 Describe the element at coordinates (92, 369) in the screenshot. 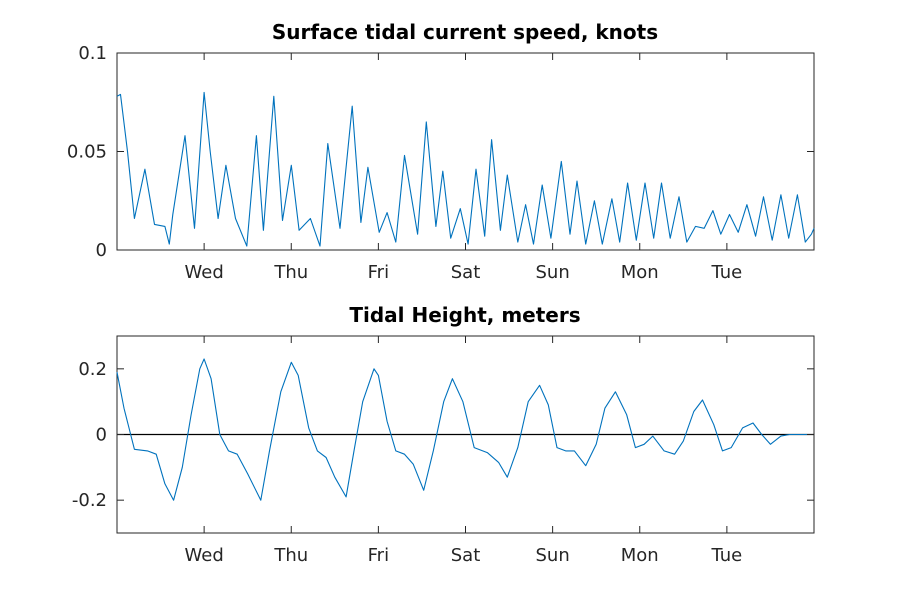

I see `y-tick-label: 0.2` at that location.